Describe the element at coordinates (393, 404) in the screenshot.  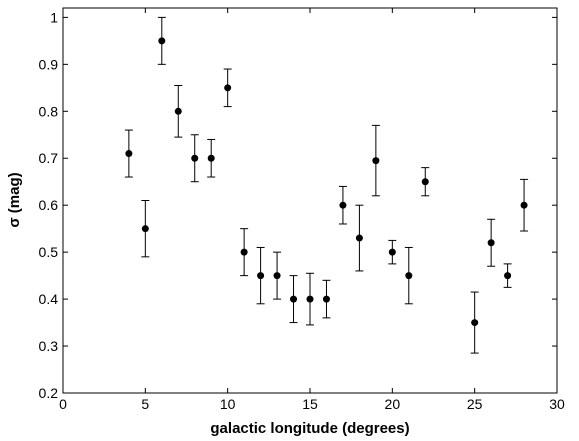
I see `x-tick-label: 20` at that location.